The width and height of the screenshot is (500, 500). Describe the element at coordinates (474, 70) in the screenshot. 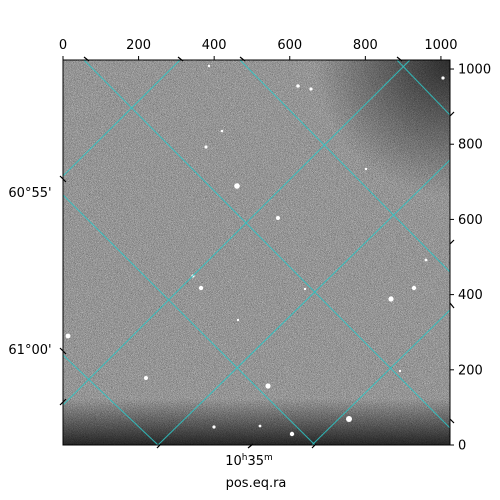

I see `y-tick-label-5: 1000` at that location.